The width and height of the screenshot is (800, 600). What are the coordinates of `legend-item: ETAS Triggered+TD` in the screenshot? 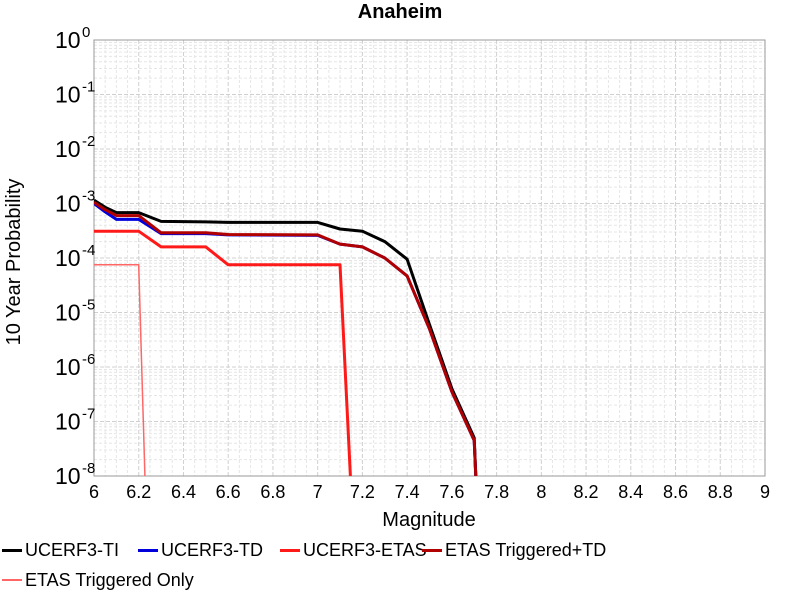 It's located at (514, 550).